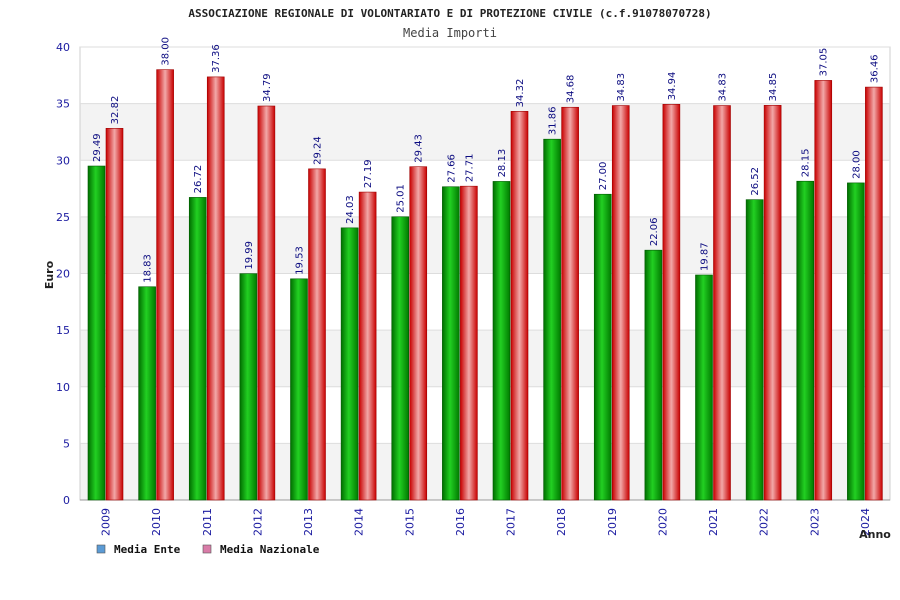 The image size is (900, 600). What do you see at coordinates (63, 47) in the screenshot?
I see `y-tick-label: 40` at bounding box center [63, 47].